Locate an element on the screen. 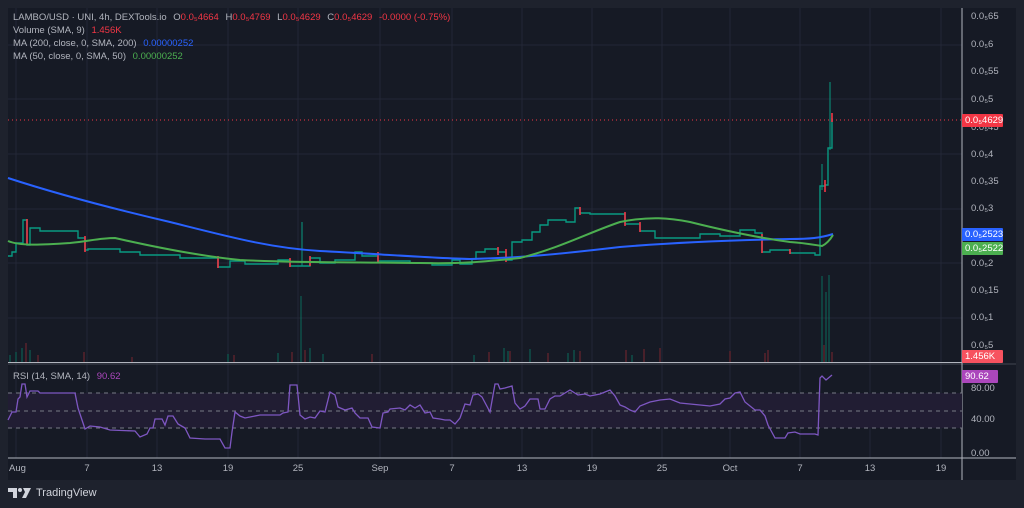 The height and width of the screenshot is (508, 1024). volume-label: Volume (SMA, 9) is located at coordinates (49, 30).